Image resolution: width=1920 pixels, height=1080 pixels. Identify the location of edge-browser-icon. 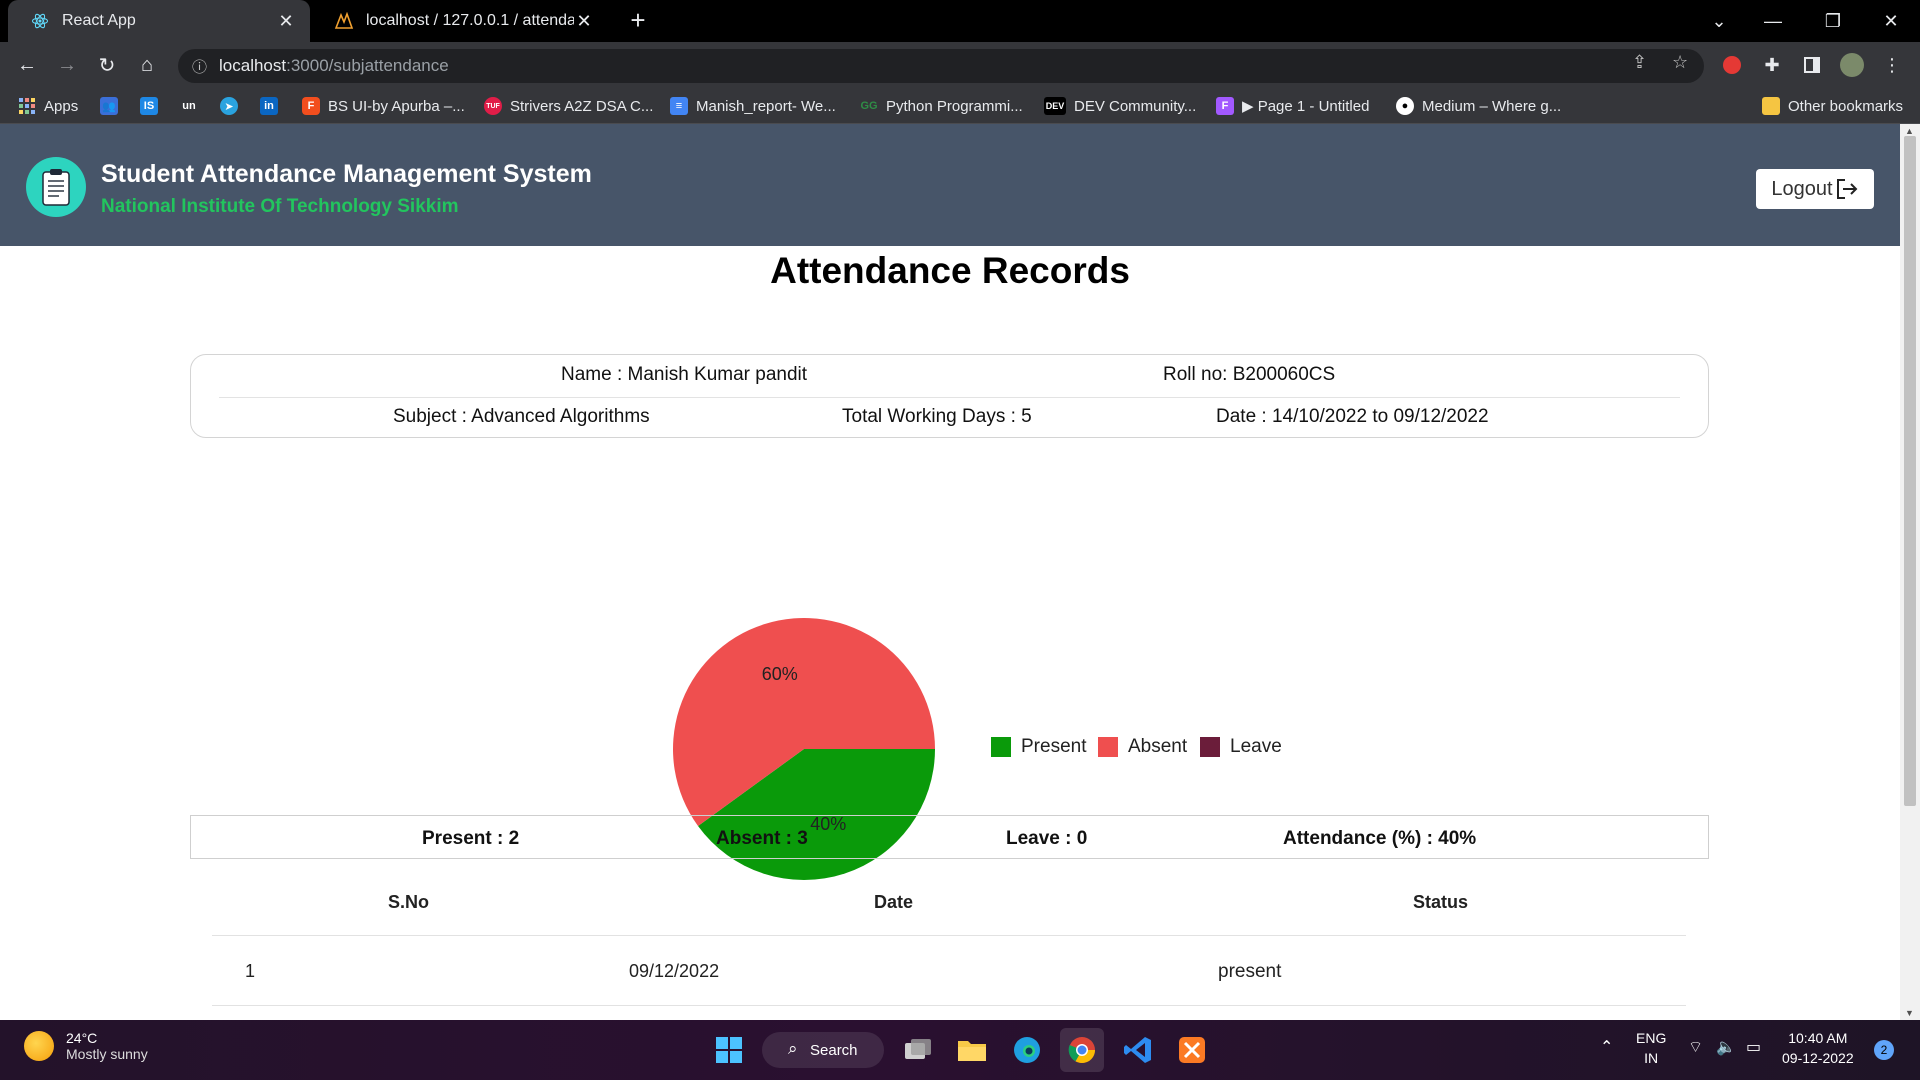
(1027, 1050).